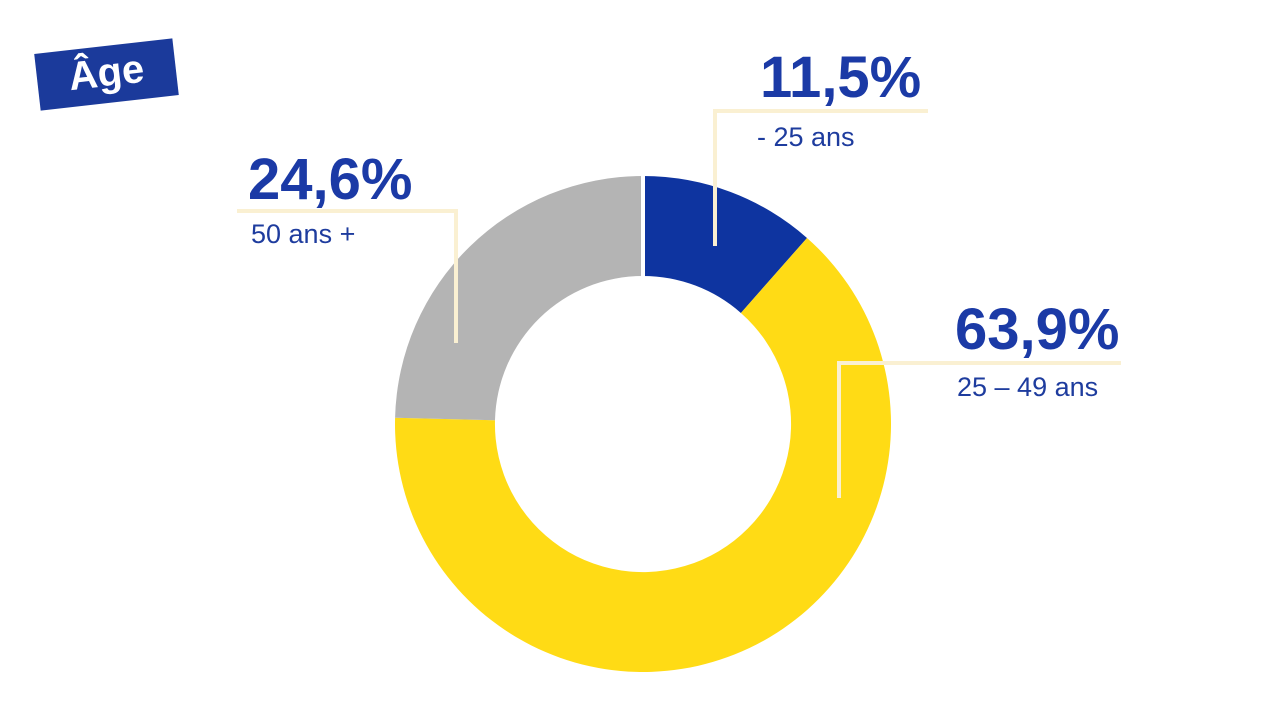  Describe the element at coordinates (456, 276) in the screenshot. I see `leader-line-over50-vertical` at that location.